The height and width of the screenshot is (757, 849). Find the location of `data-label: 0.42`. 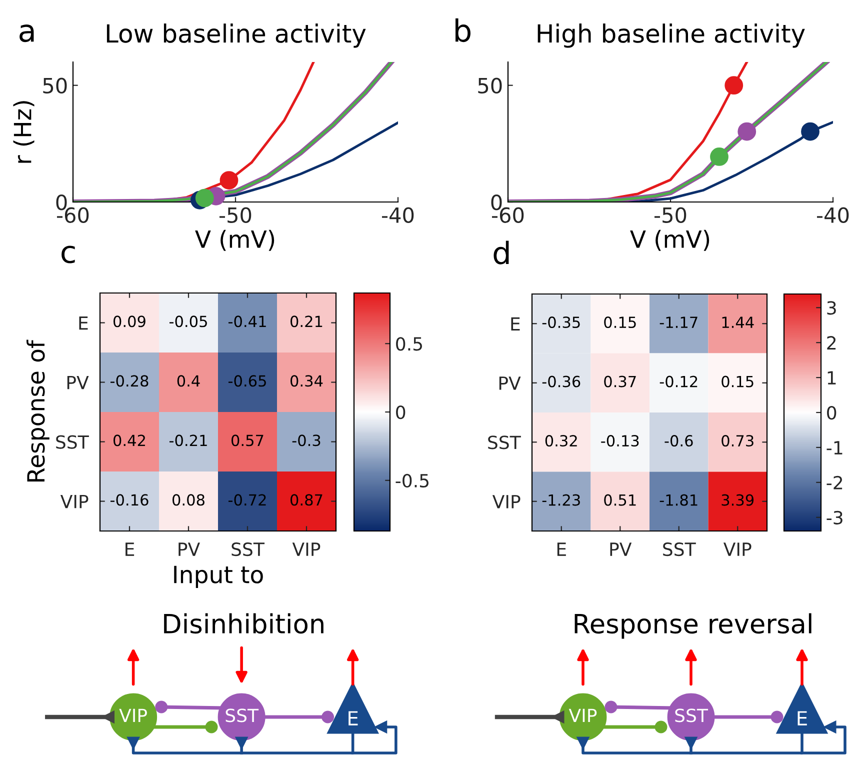

data-label: 0.42 is located at coordinates (129, 440).